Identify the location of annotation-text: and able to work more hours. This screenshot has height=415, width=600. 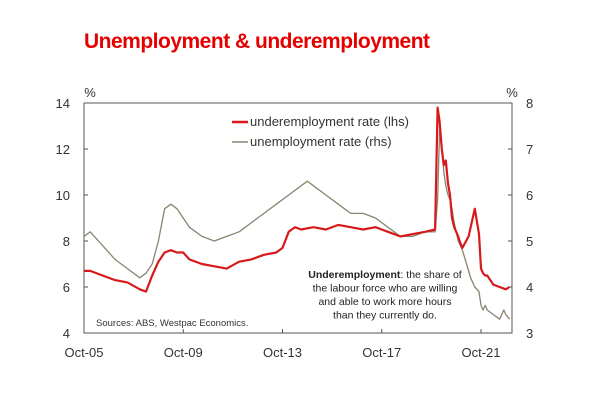
(384, 302).